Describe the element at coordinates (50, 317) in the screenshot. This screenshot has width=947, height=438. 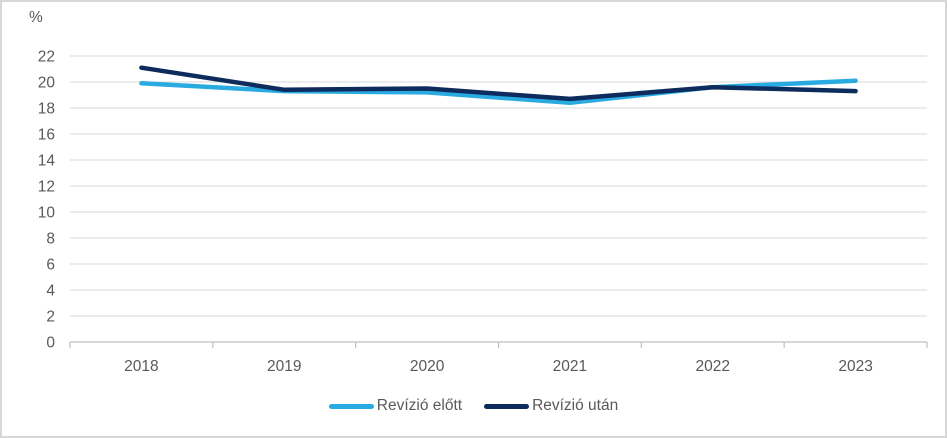
I see `svg-text: 2` at that location.